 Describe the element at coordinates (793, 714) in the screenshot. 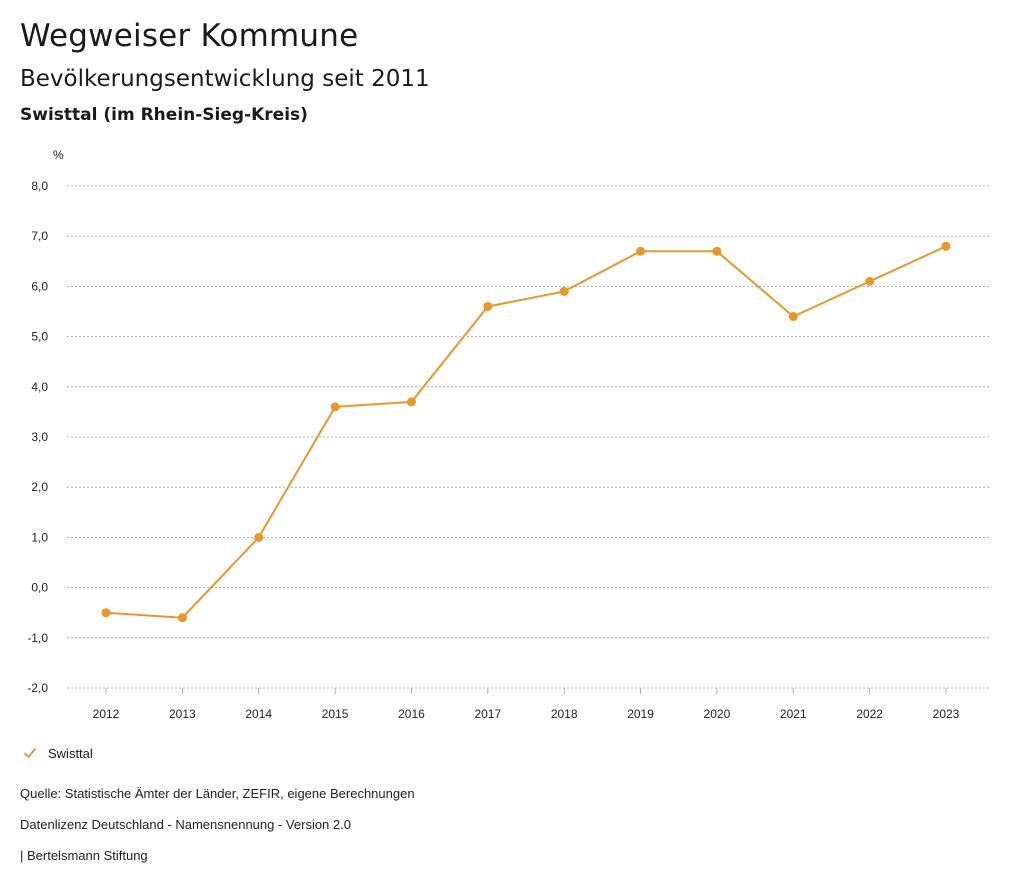

I see `x-tick-label: 2021` at that location.